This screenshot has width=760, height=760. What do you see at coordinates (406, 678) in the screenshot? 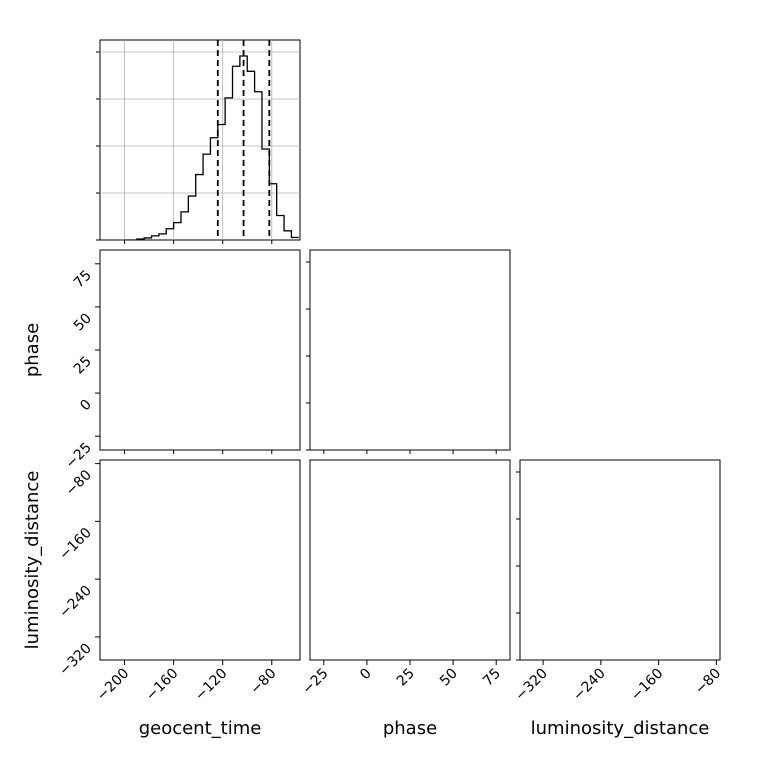
I see `x-tick-label: 25` at bounding box center [406, 678].